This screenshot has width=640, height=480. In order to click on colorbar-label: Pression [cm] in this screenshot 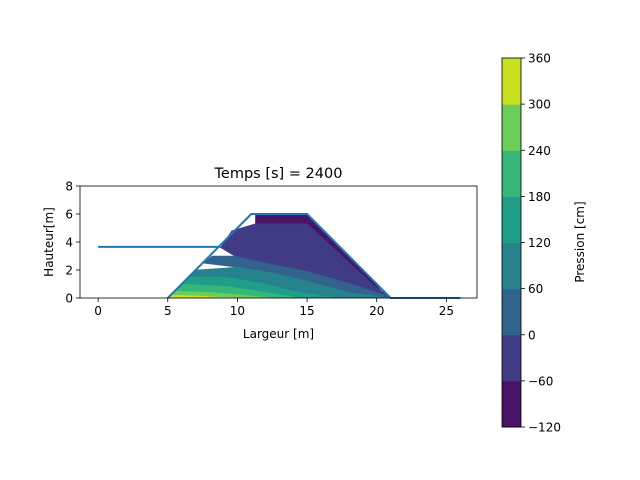, I will do `click(580, 241)`.